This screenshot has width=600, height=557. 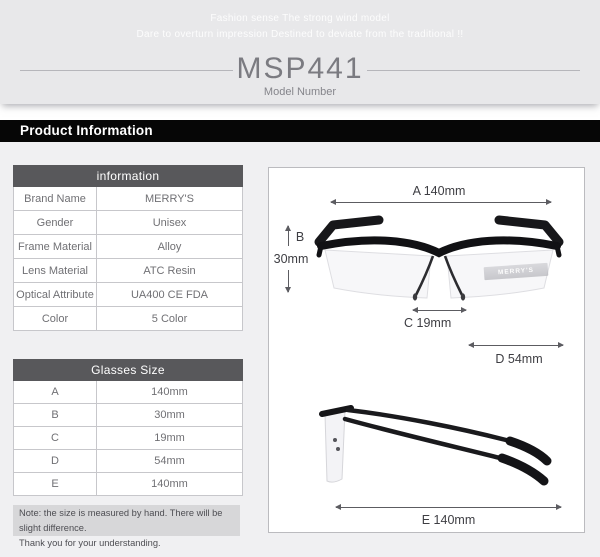 I want to click on row-label: Gender, so click(x=55, y=222).